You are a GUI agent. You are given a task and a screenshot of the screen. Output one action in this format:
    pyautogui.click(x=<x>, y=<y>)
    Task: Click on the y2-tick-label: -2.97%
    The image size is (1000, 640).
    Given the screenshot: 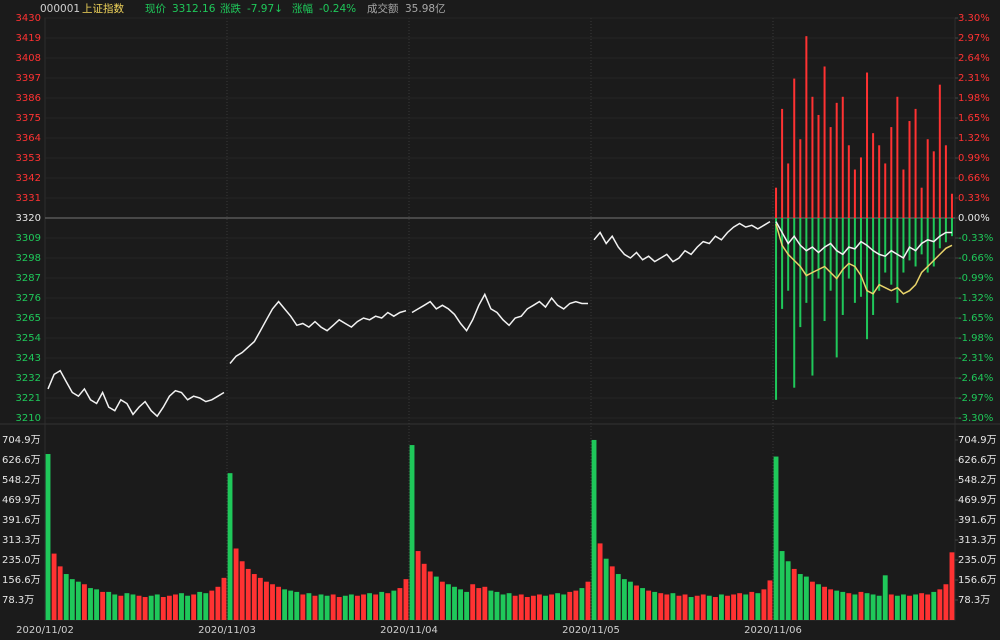 What is the action you would take?
    pyautogui.click(x=975, y=398)
    